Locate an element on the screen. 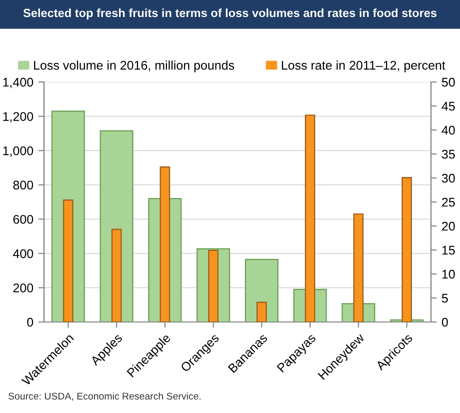 This screenshot has height=413, width=460. legend-label: Loss volume in 2016, million pounds is located at coordinates (134, 66).